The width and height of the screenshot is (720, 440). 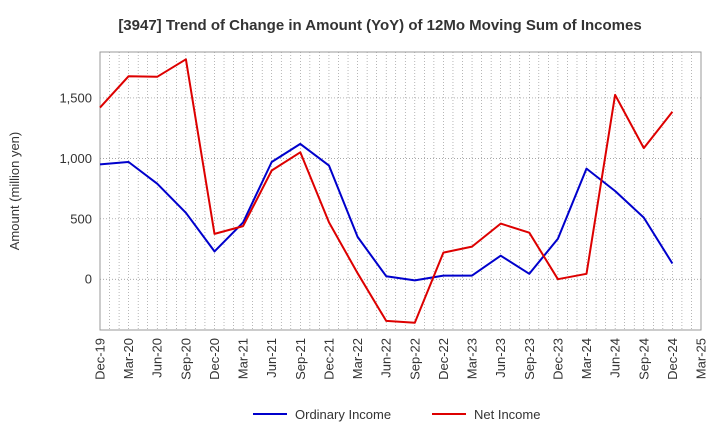 What do you see at coordinates (185, 359) in the screenshot?
I see `x-tick-label: Sep-20` at bounding box center [185, 359].